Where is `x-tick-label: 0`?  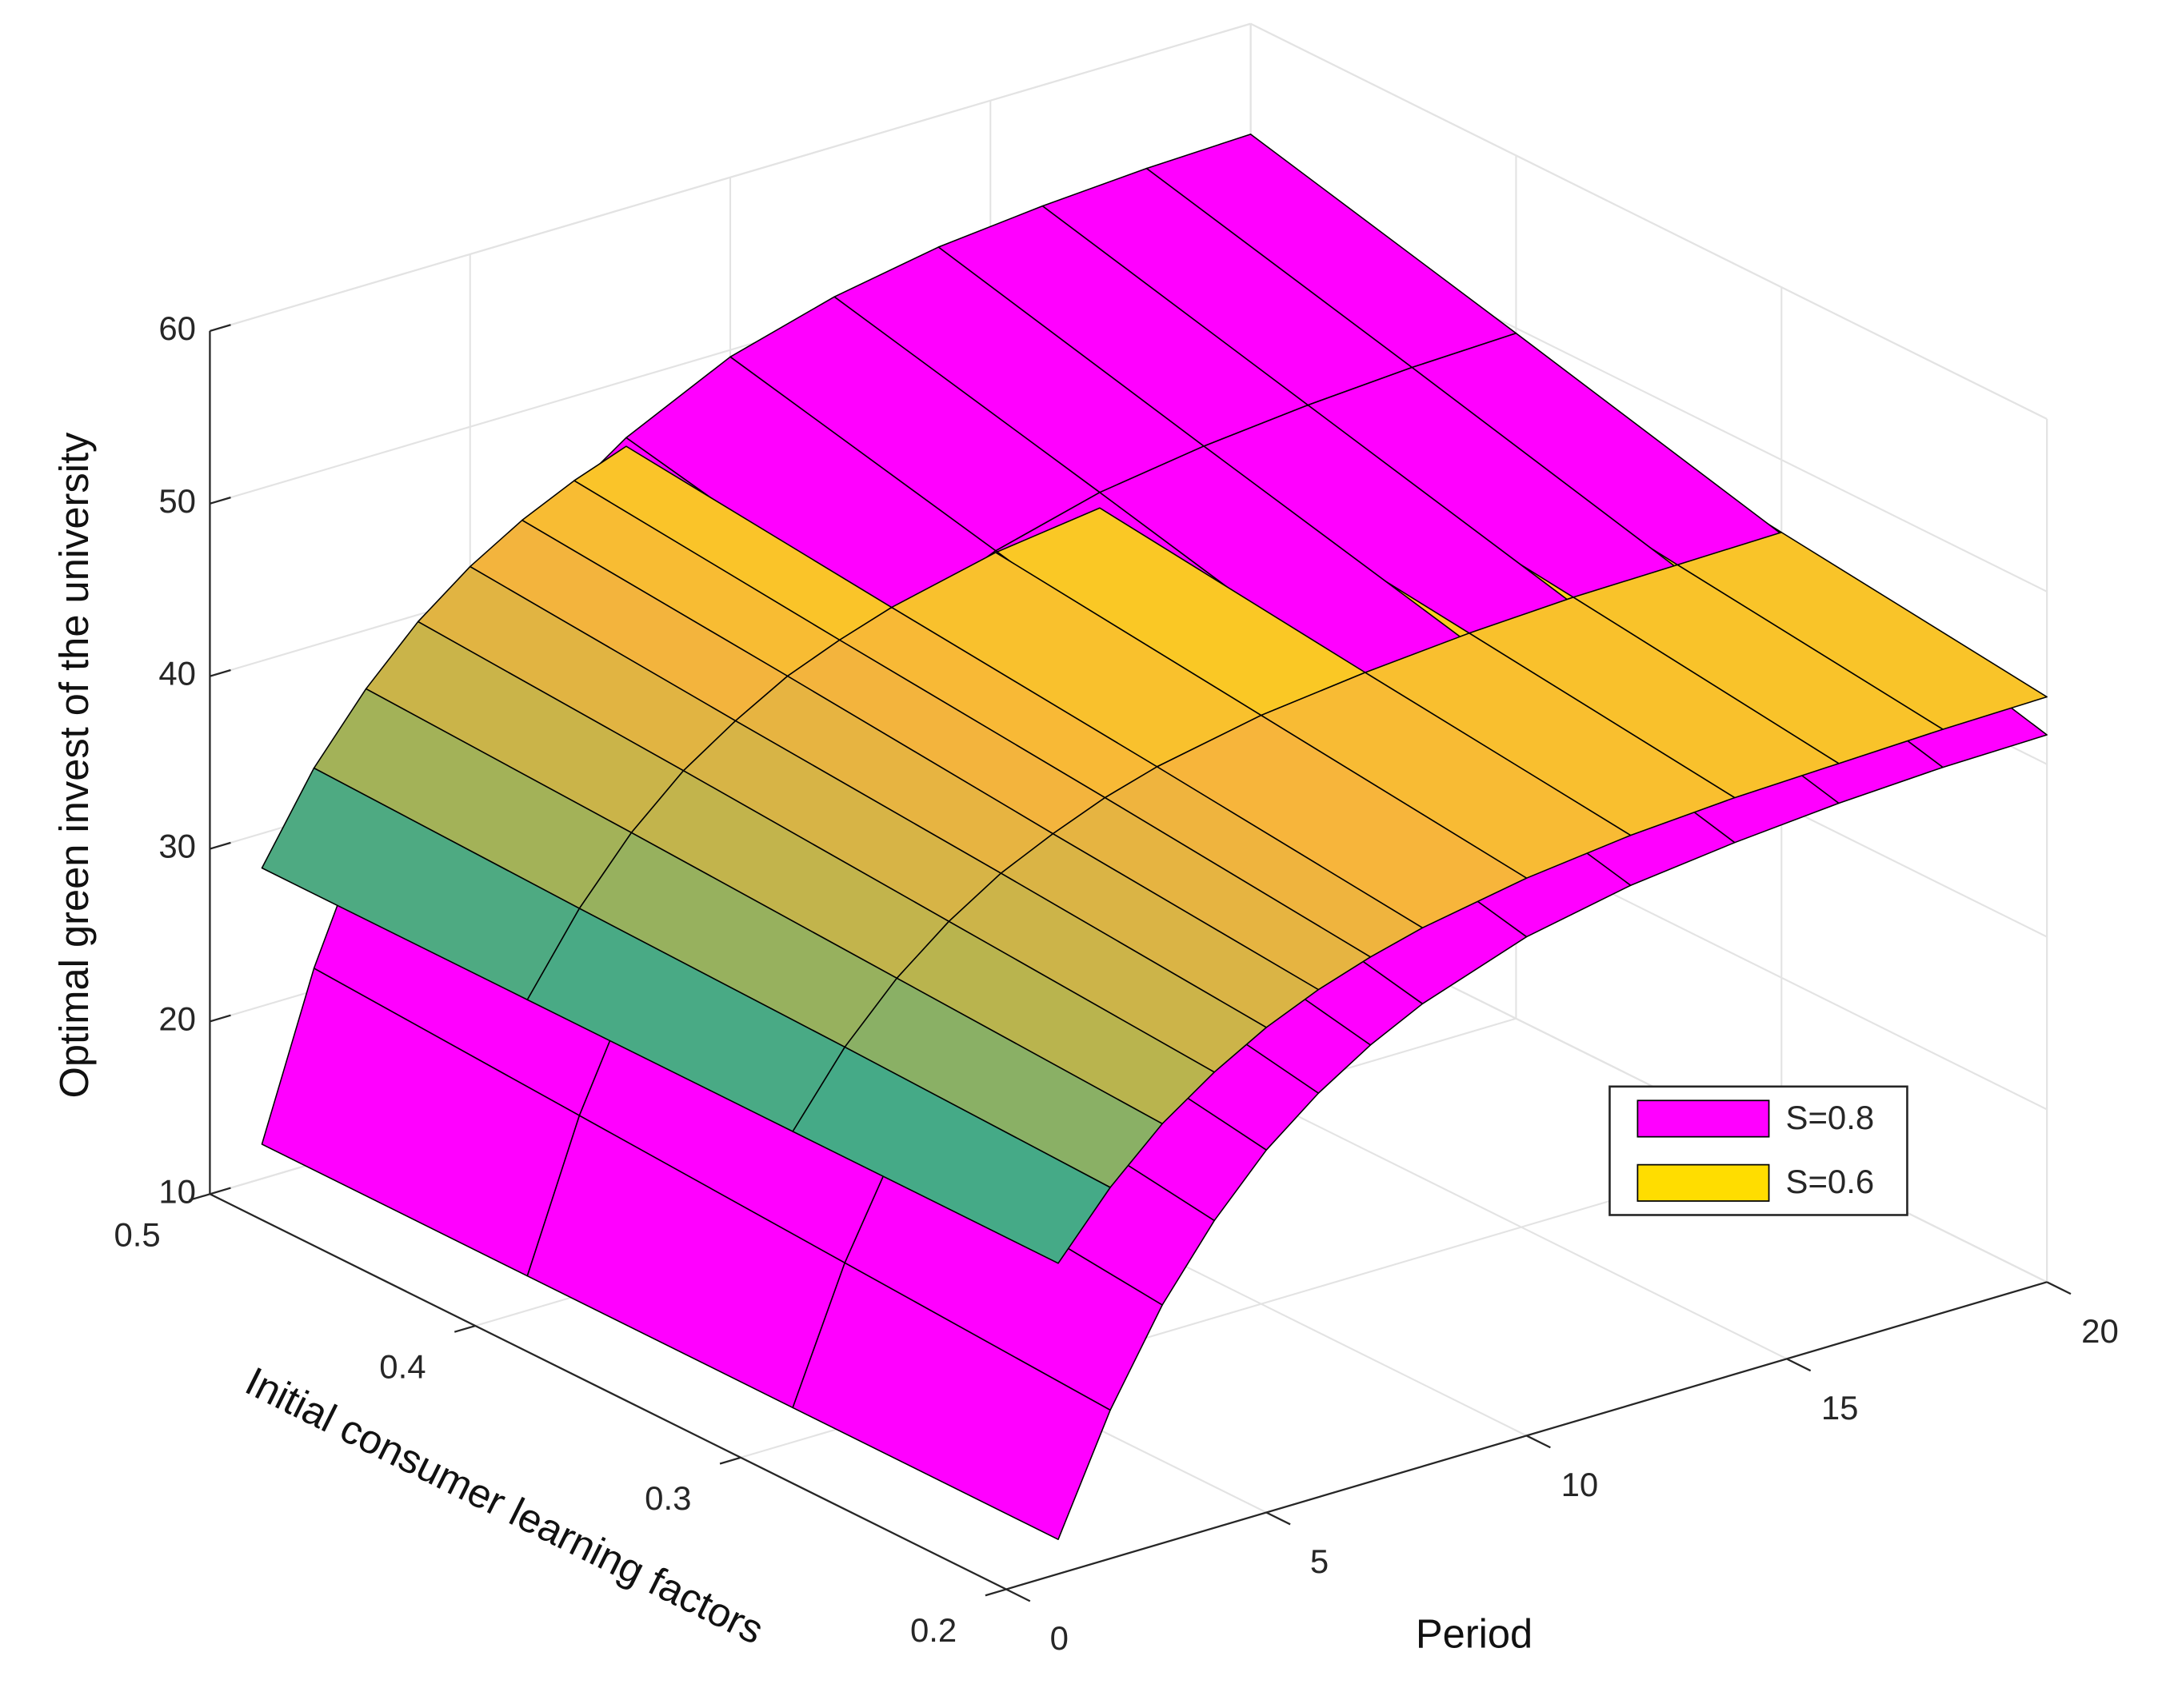
x-tick-label: 0 is located at coordinates (1059, 1638).